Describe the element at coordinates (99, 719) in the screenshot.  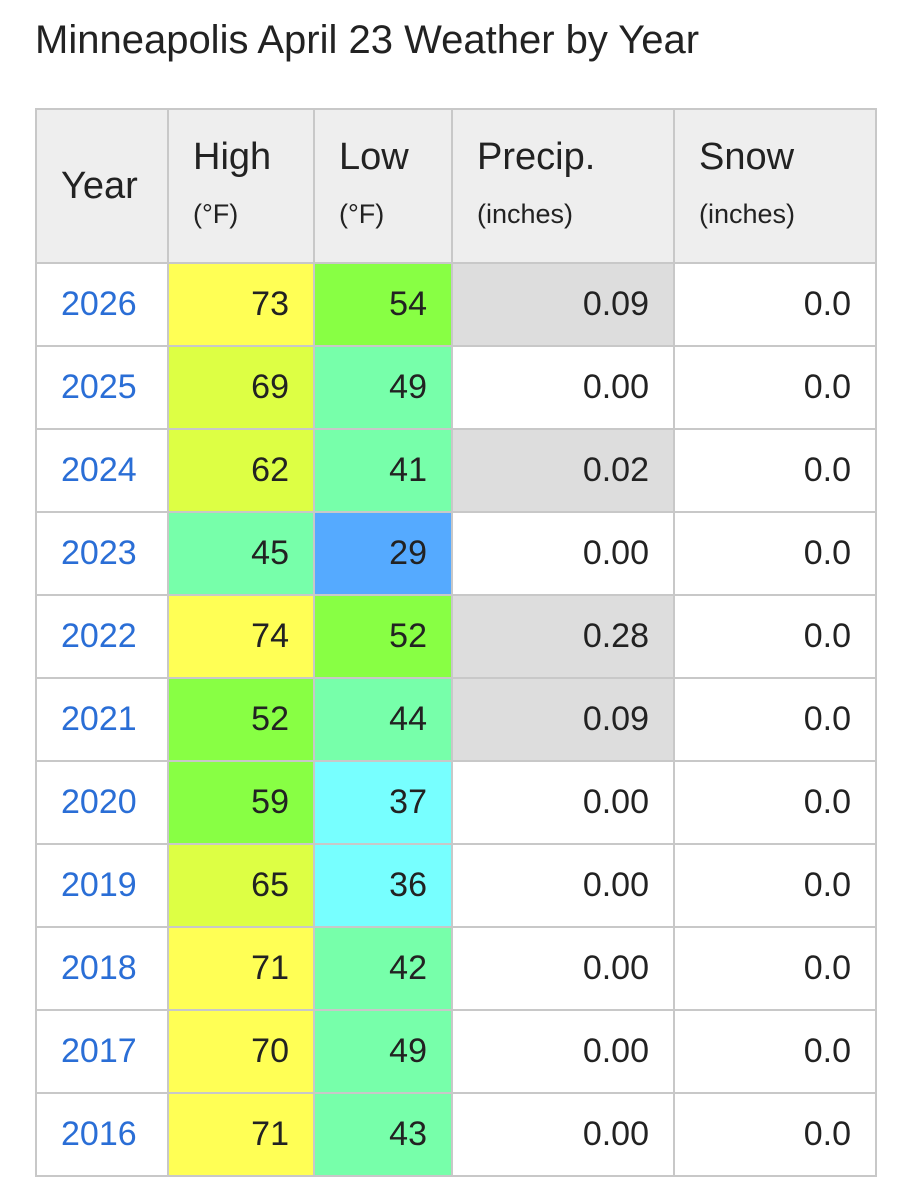
I see `year-link: 2021` at that location.